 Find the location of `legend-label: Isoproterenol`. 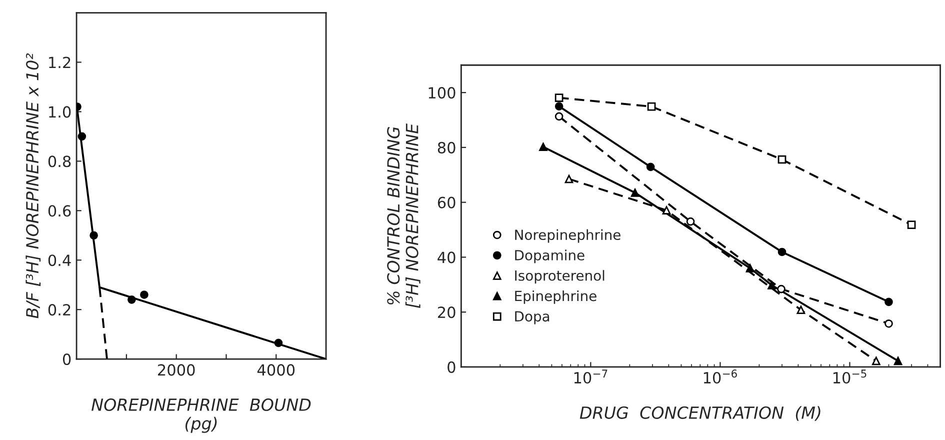

legend-label: Isoproterenol is located at coordinates (559, 277).